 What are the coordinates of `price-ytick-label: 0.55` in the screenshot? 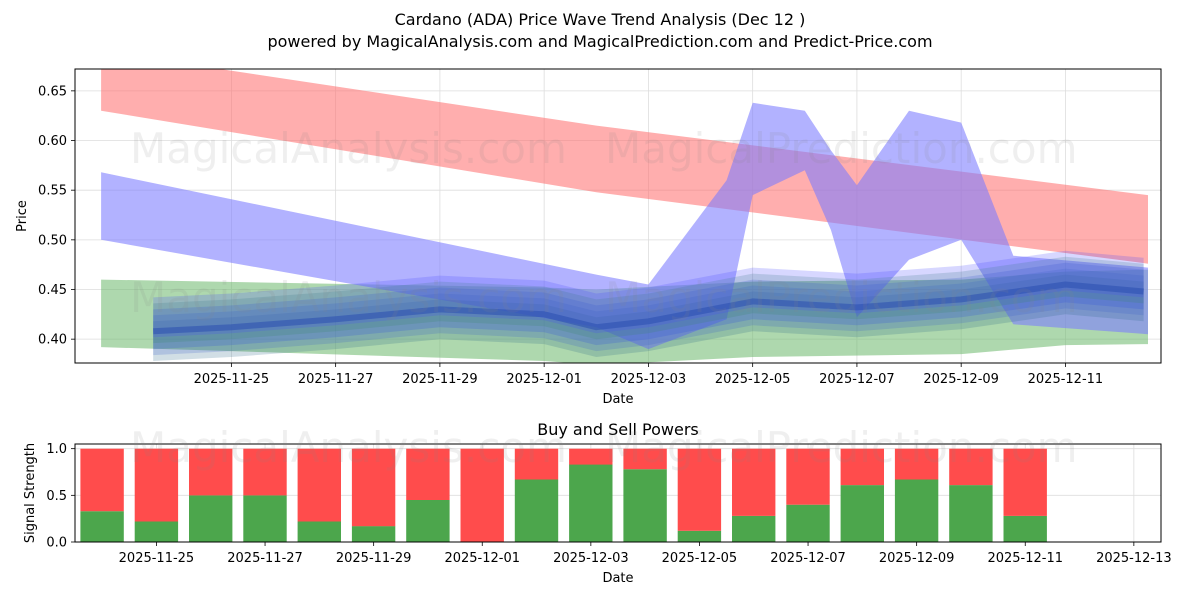 It's located at (52, 191).